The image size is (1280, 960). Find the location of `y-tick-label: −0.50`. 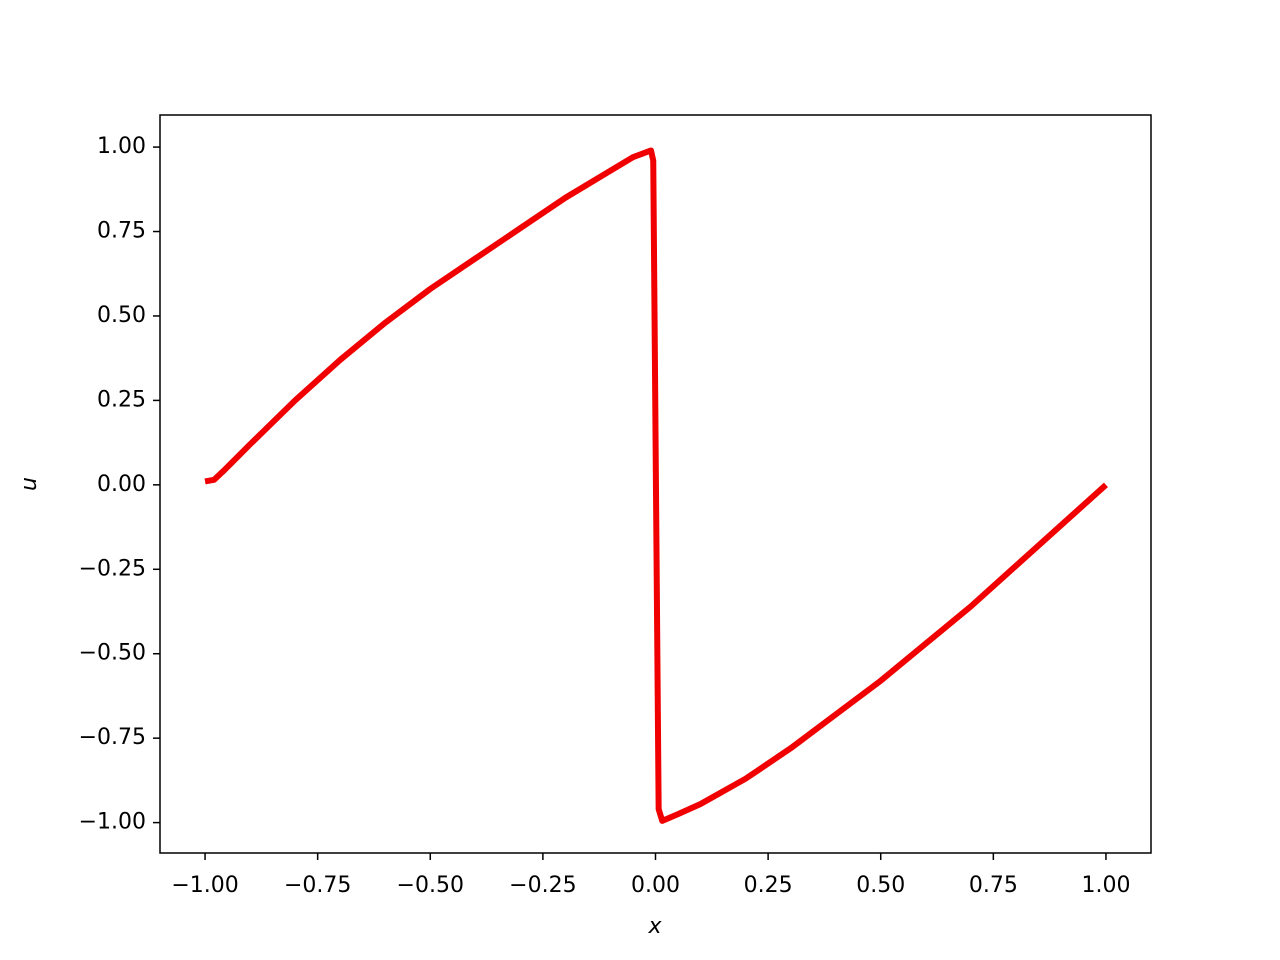

y-tick-label: −0.50 is located at coordinates (112, 653).